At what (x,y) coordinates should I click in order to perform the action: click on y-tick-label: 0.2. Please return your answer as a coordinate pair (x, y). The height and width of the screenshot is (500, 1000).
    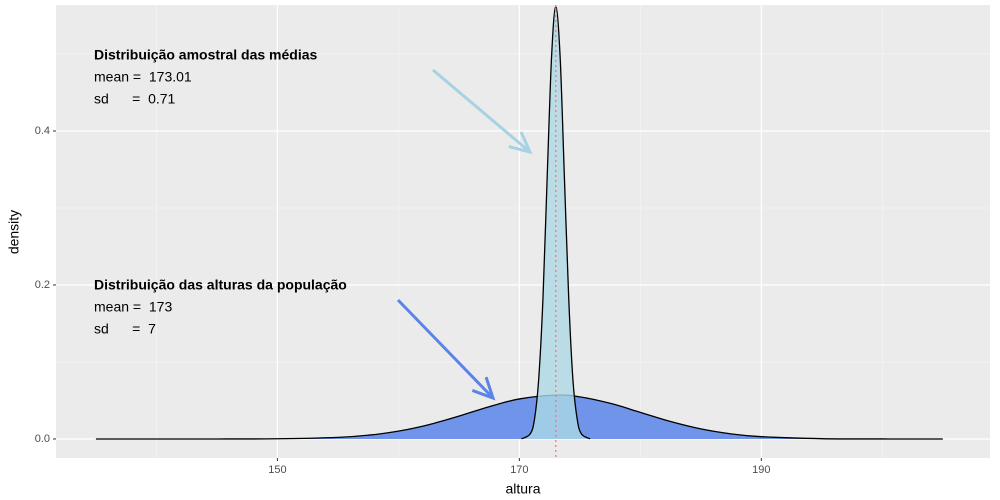
    Looking at the image, I should click on (42, 285).